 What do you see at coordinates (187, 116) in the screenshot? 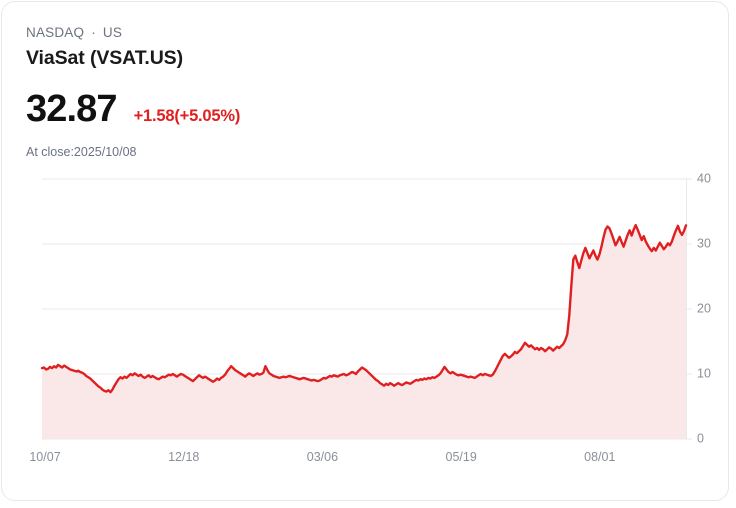
I see `price-change: +1.58(+5.05%)` at bounding box center [187, 116].